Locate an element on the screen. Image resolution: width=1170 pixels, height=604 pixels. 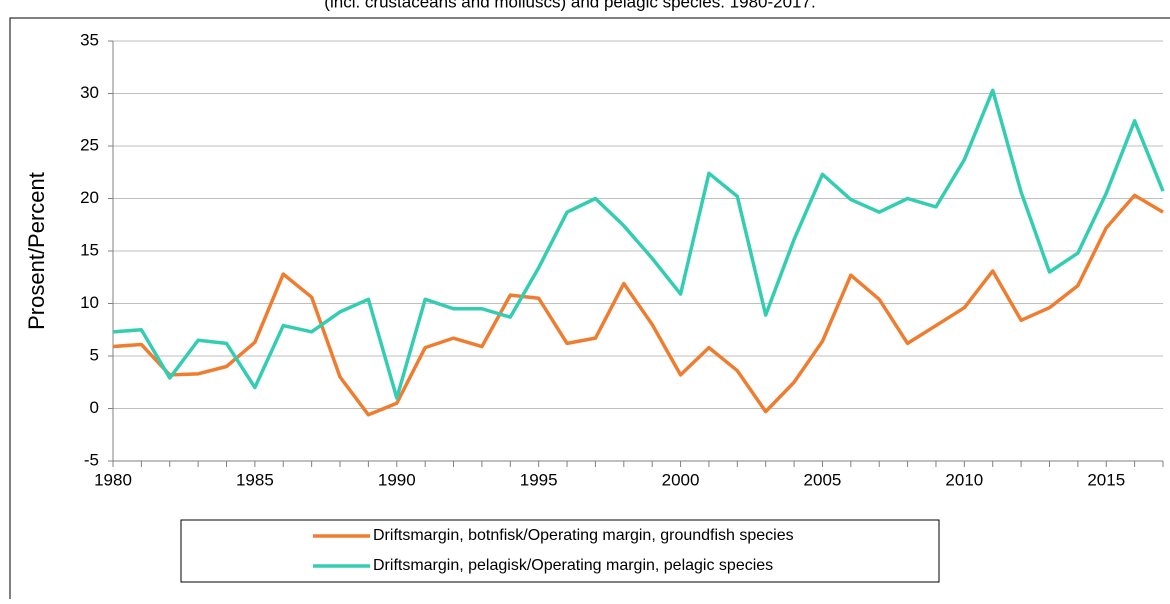
x-tick-label: 1990 is located at coordinates (397, 479).